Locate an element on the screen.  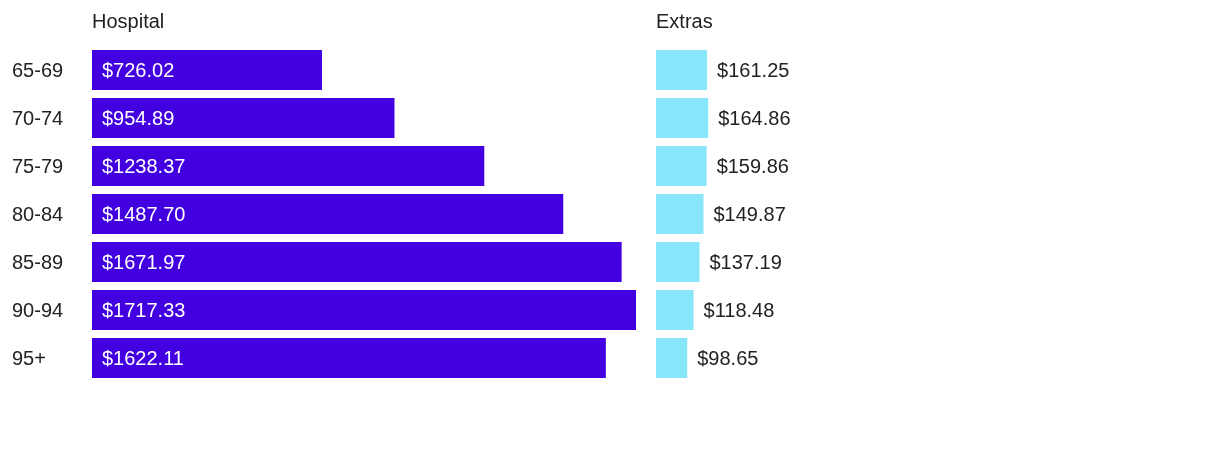
y-tick-label: 65-69 is located at coordinates (38, 70).